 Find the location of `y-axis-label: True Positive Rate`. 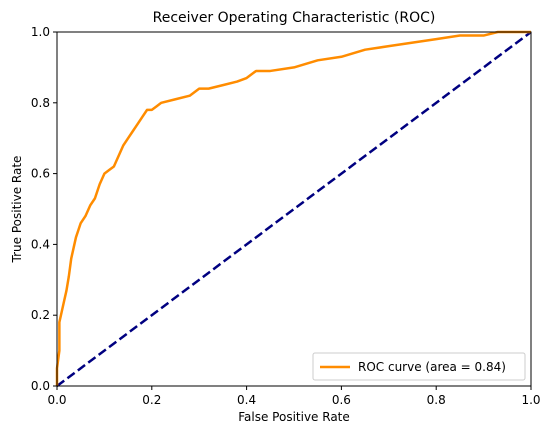

y-axis-label: True Positive Rate is located at coordinates (17, 210).